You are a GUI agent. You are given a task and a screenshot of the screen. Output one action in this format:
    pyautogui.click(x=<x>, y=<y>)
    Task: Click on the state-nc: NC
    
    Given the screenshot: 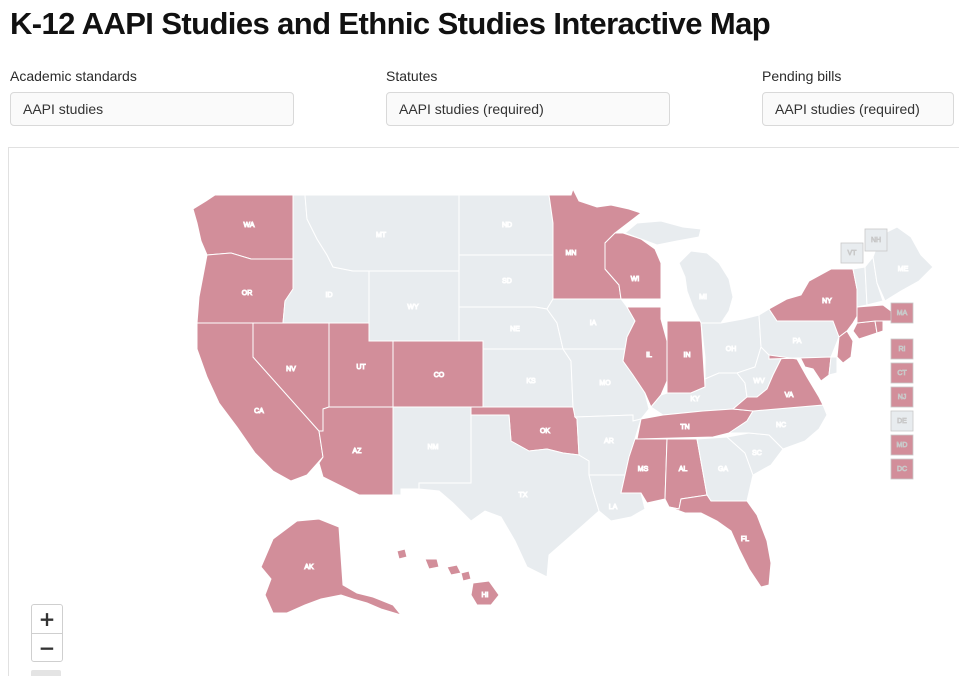 What is the action you would take?
    pyautogui.click(x=777, y=427)
    